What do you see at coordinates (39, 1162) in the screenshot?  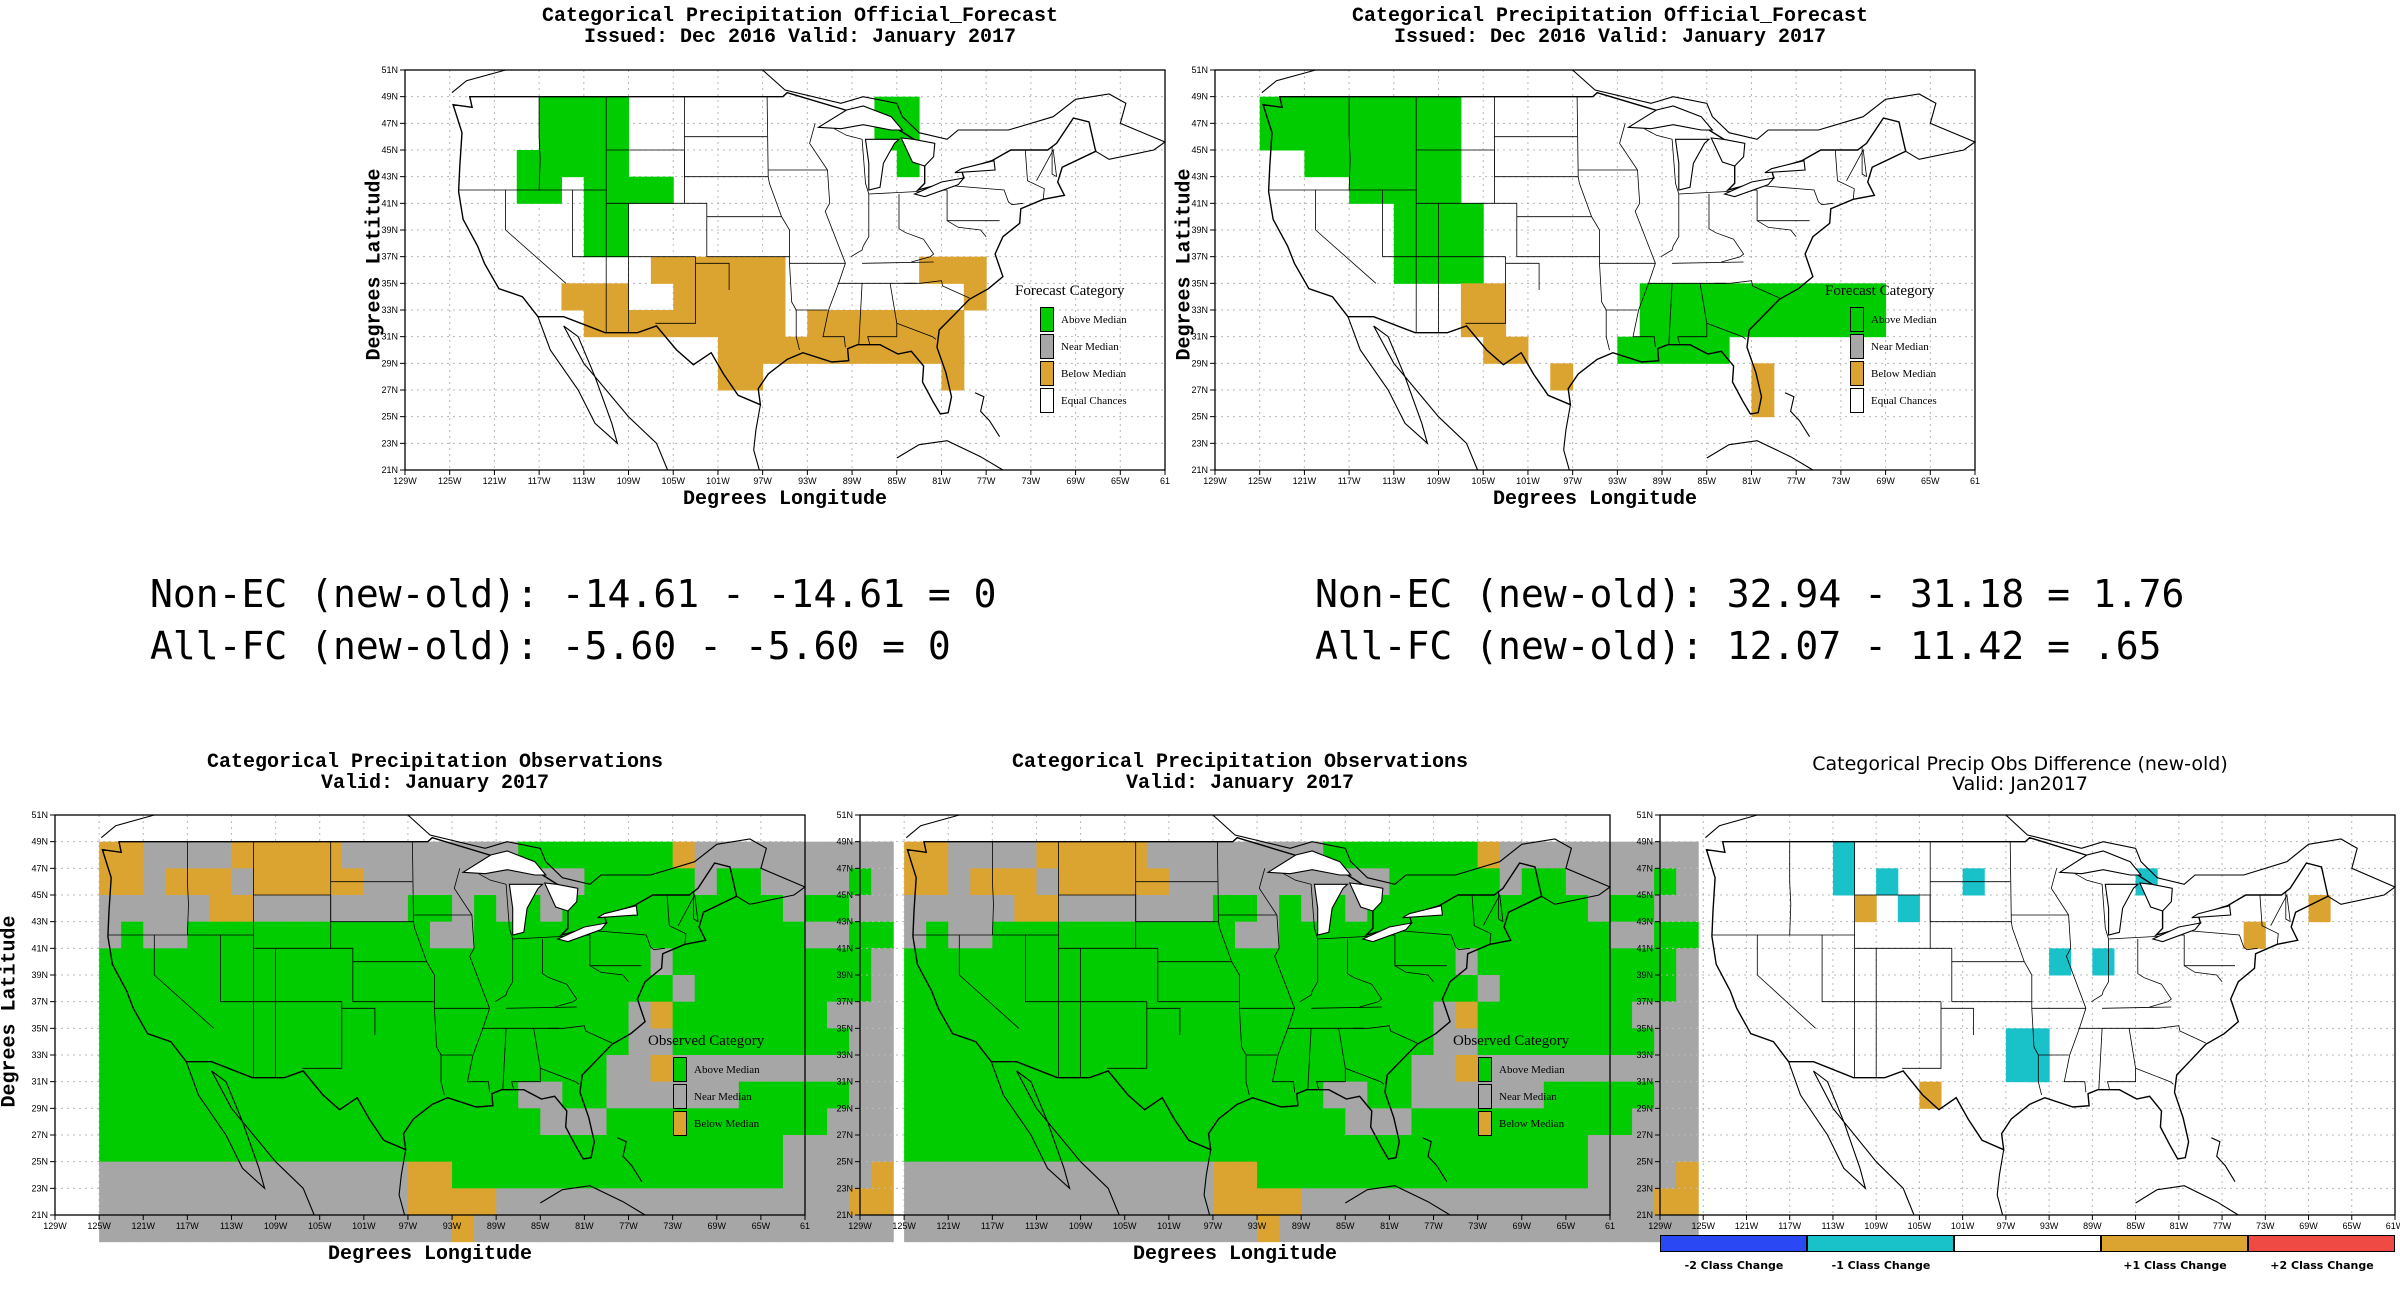 I see `lat-tick-label: 25N` at bounding box center [39, 1162].